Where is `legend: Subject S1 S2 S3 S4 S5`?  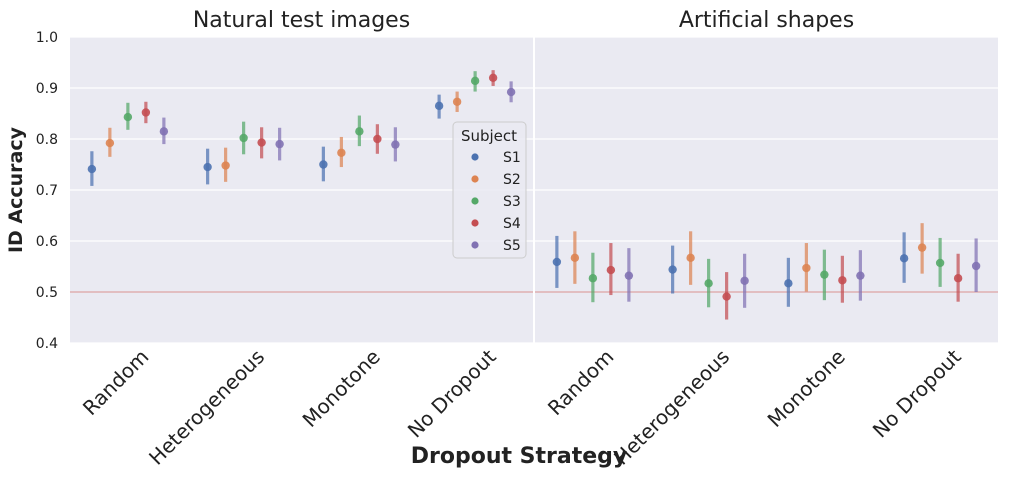
legend: Subject S1 S2 S3 S4 S5 is located at coordinates (489, 190).